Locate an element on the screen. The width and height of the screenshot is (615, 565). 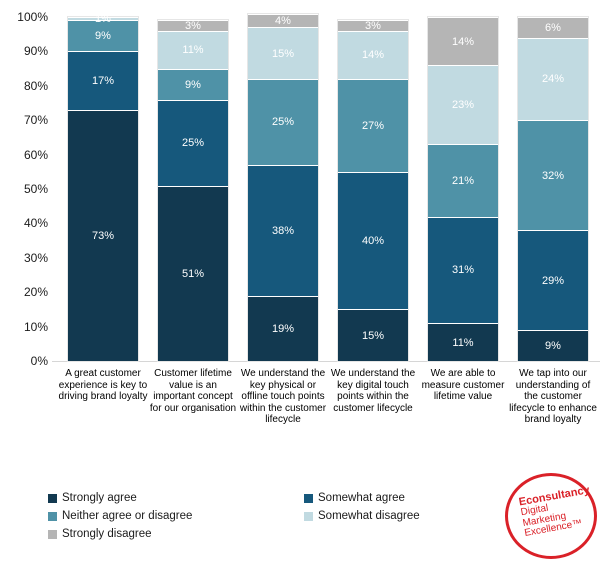
legend-item: Strongly disagree is located at coordinates (120, 534).